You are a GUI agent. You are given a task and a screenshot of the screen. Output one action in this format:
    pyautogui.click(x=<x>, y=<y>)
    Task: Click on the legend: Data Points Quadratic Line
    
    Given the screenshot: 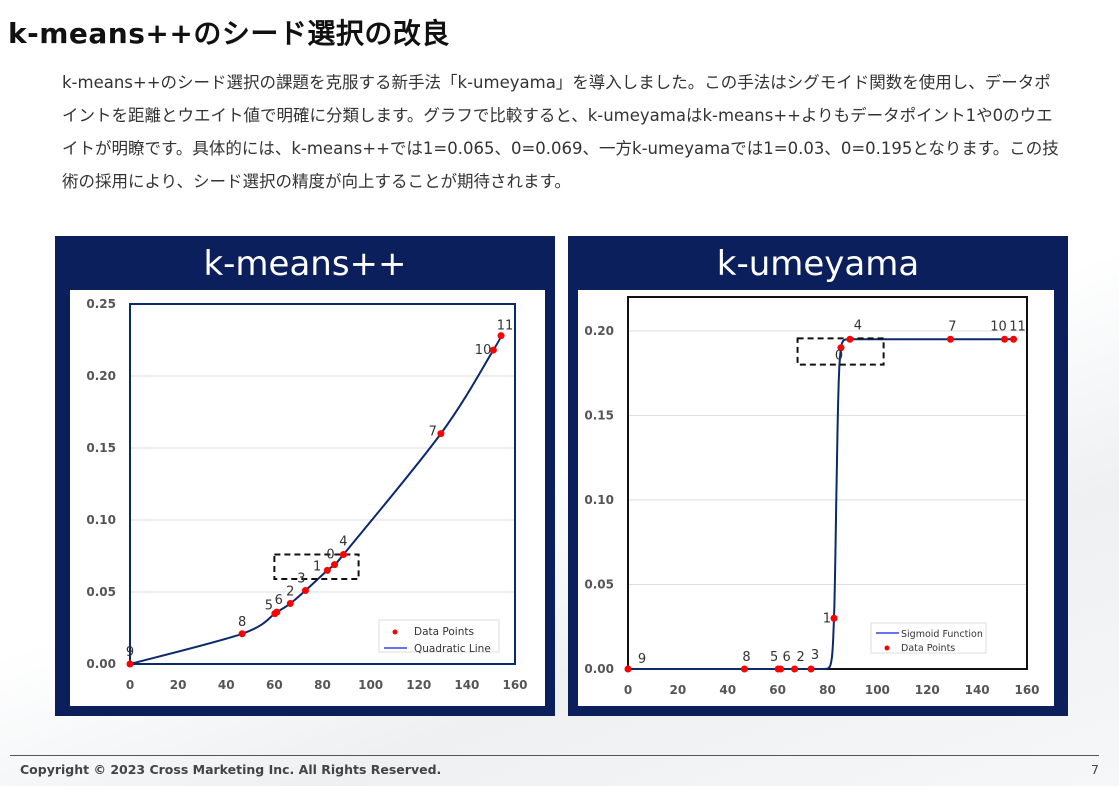 What is the action you would take?
    pyautogui.click(x=439, y=637)
    